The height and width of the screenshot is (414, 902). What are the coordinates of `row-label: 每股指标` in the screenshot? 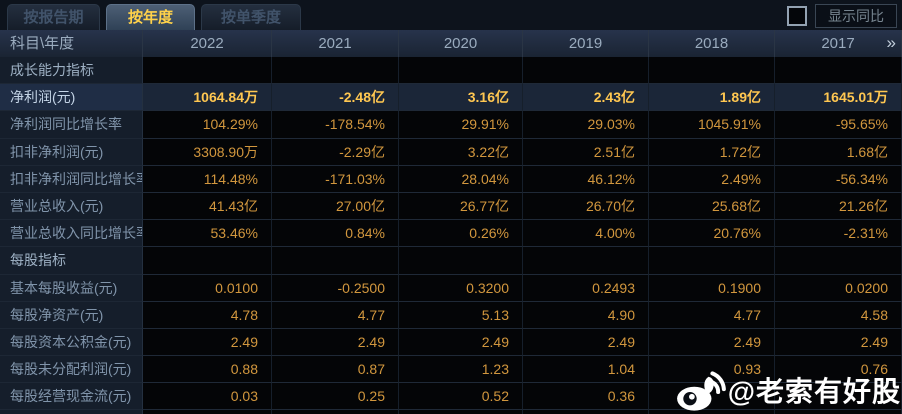 It's located at (71, 261).